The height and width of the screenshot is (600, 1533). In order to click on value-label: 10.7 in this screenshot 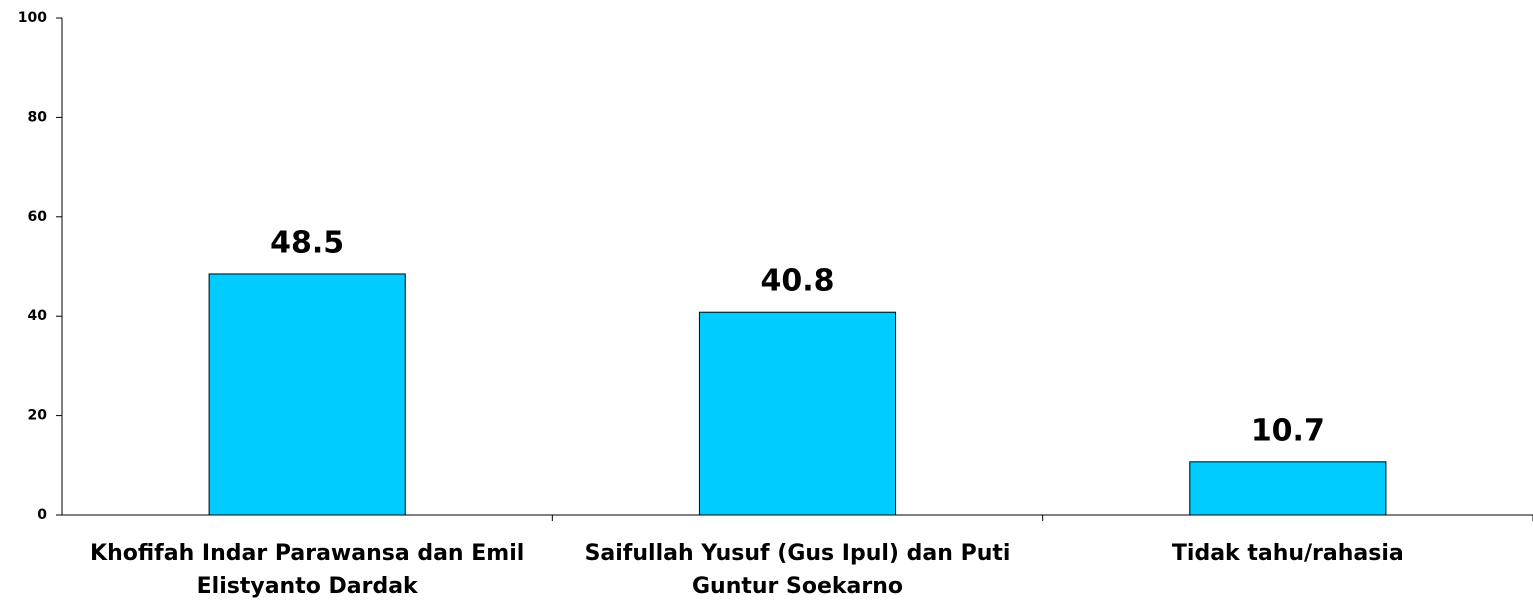, I will do `click(1288, 430)`.